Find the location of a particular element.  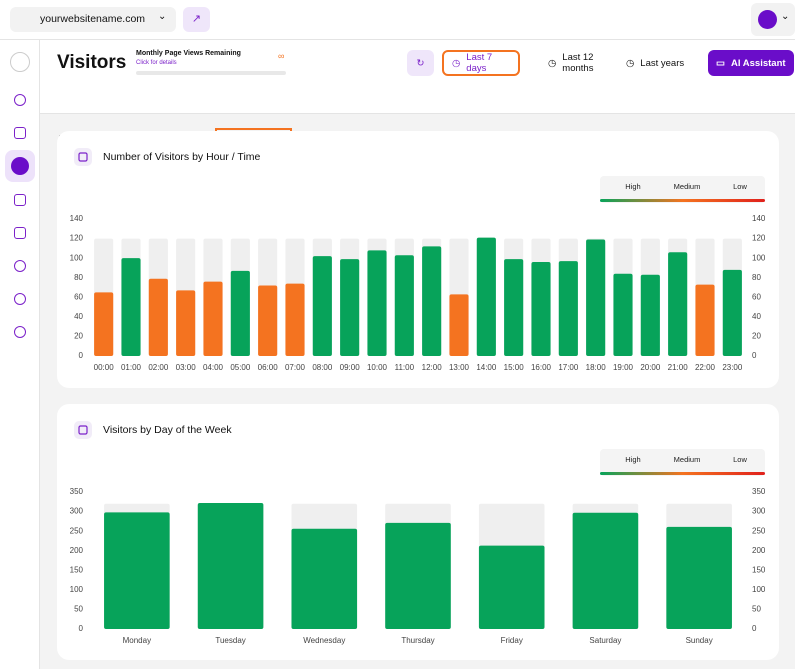

y-tick-label: 80 is located at coordinates (78, 277).